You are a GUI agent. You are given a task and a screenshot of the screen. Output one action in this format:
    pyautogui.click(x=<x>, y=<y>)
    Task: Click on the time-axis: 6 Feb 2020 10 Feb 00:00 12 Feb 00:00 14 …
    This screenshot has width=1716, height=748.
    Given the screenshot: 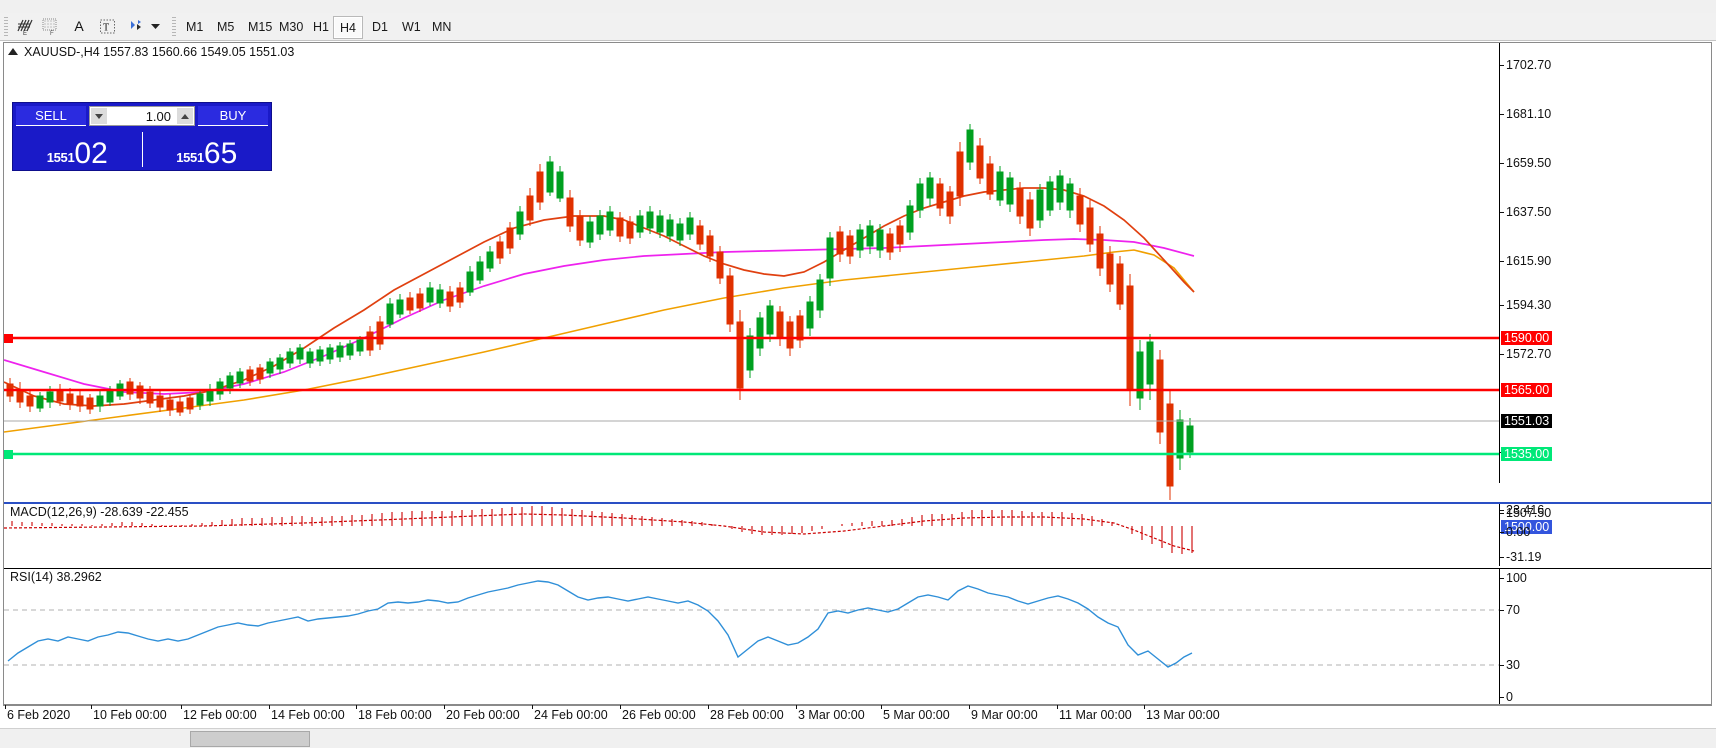 What is the action you would take?
    pyautogui.click(x=857, y=716)
    